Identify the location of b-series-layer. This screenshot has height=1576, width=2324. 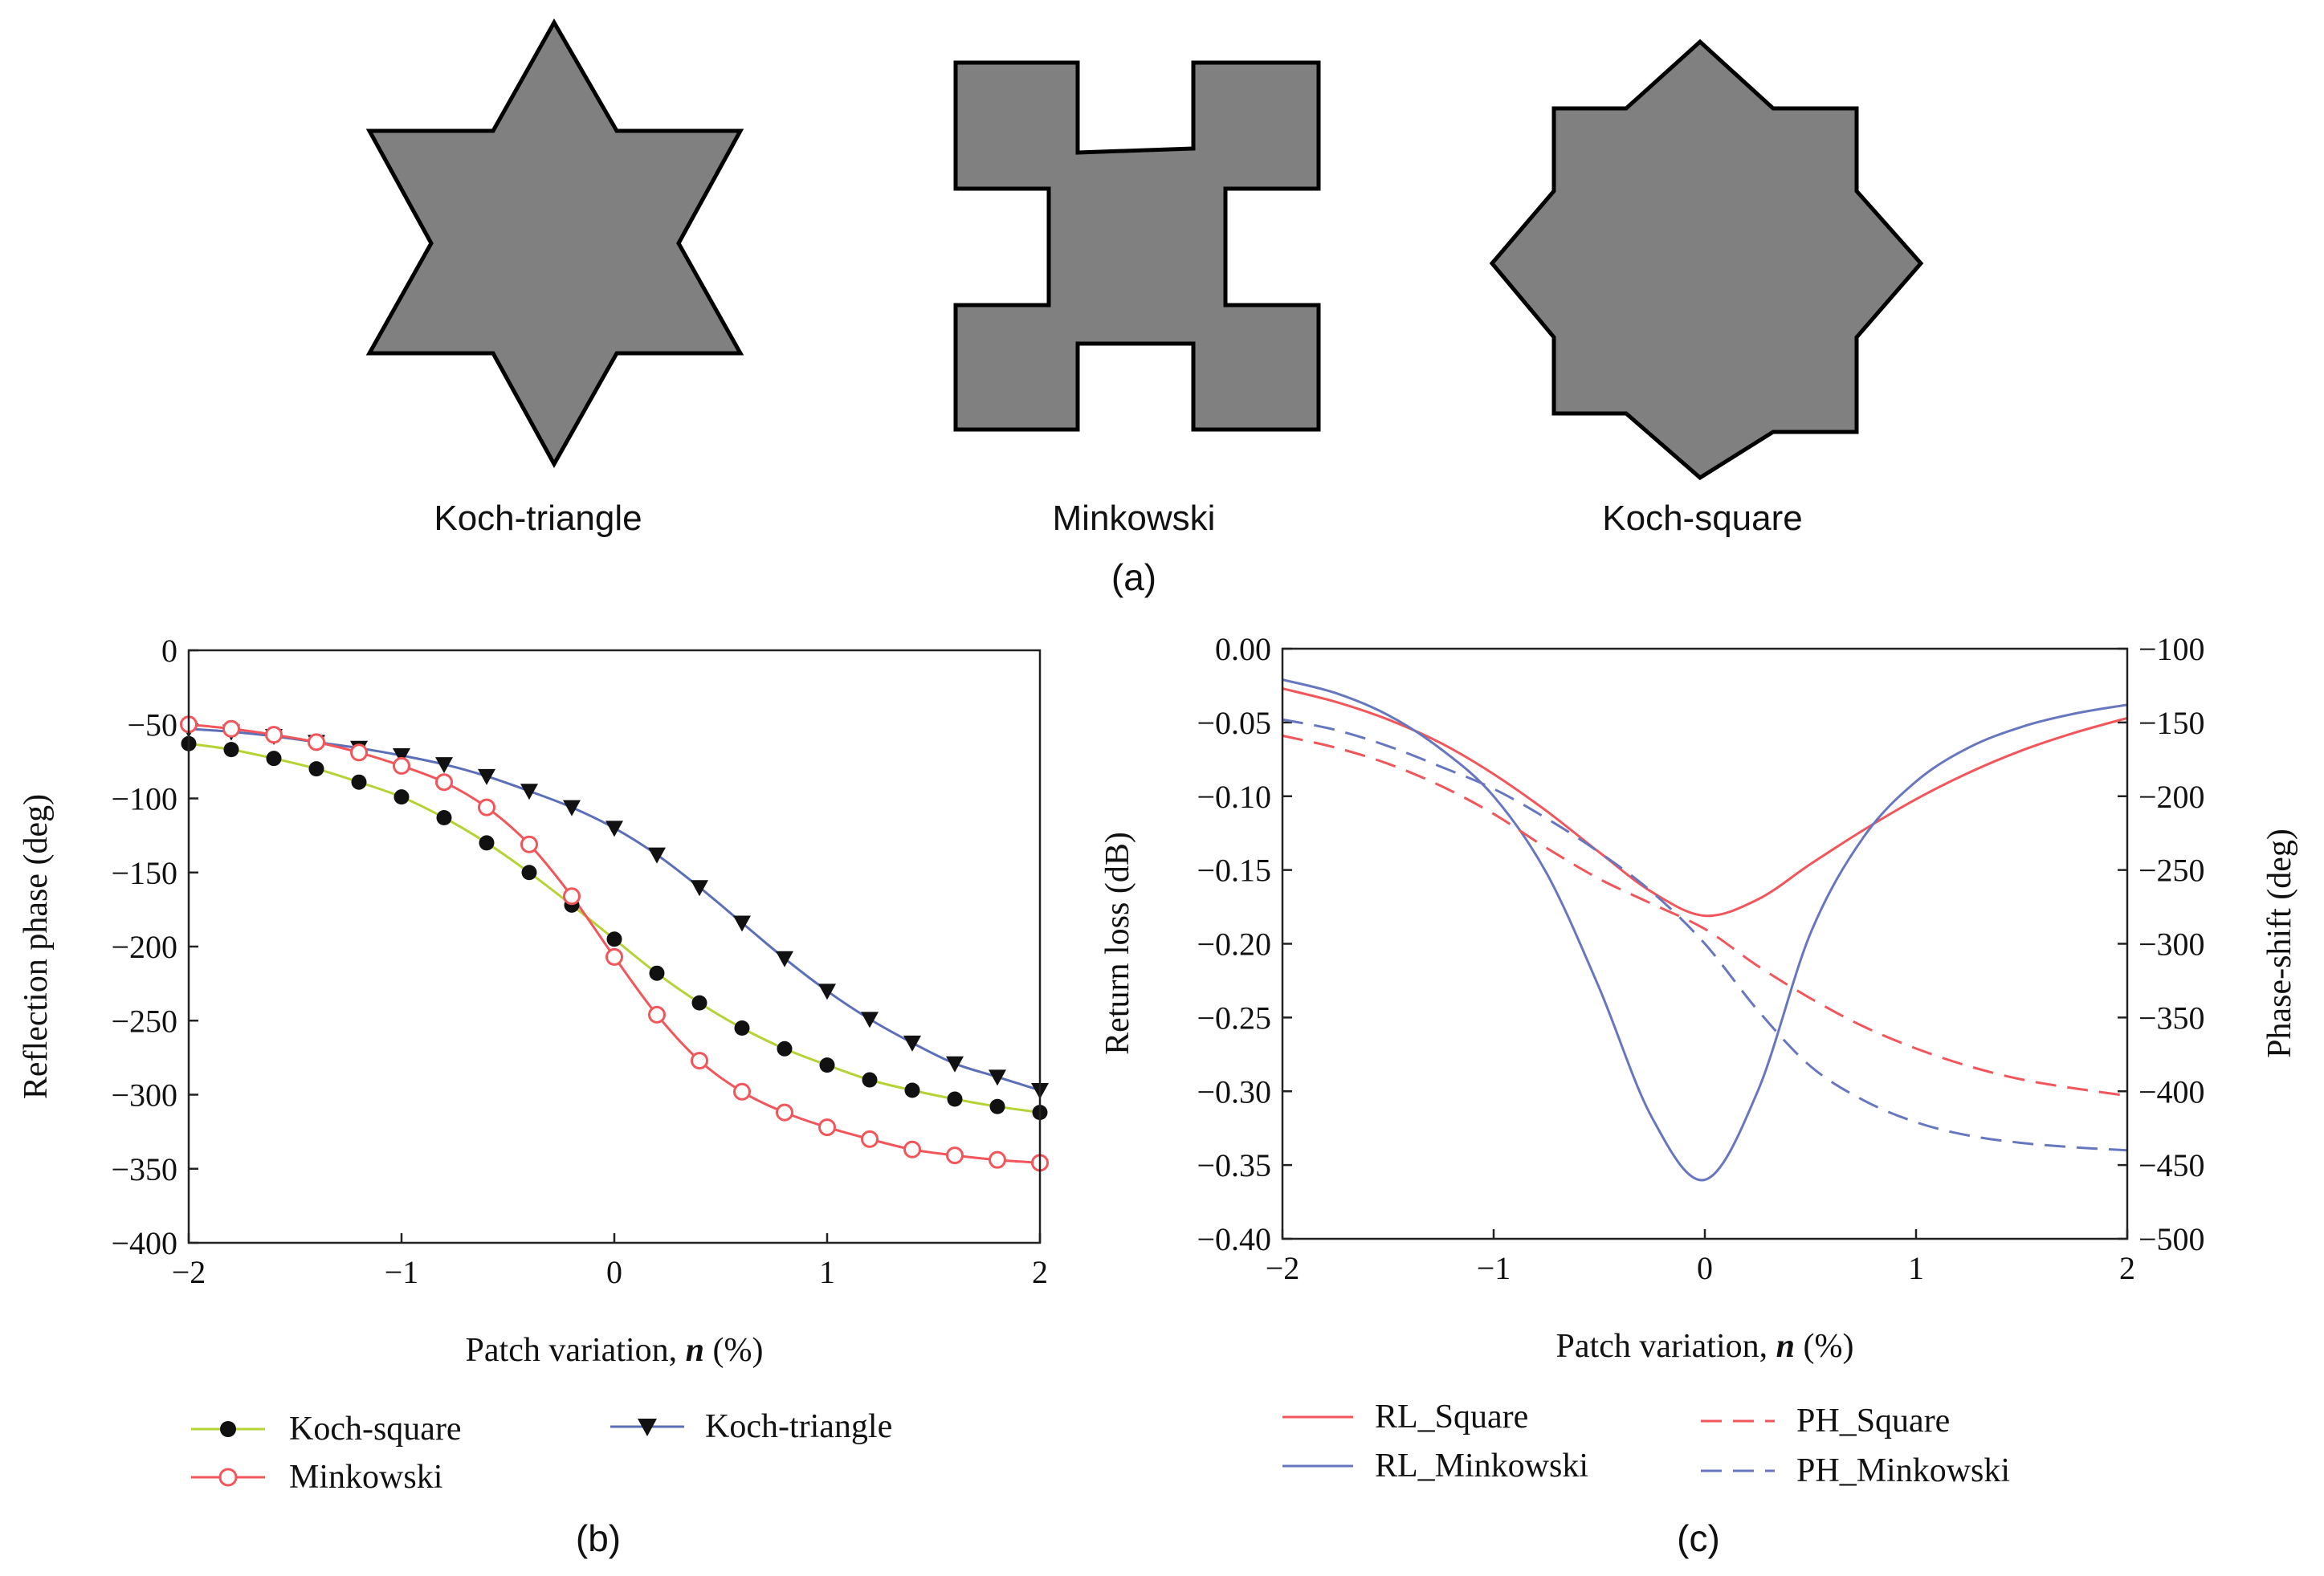
(614, 943).